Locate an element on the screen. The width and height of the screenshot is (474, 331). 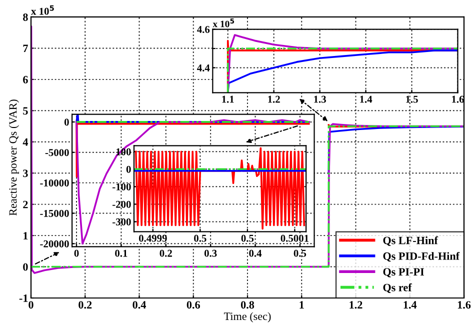
legend-label: Qs LF-Hinf is located at coordinates (410, 241).